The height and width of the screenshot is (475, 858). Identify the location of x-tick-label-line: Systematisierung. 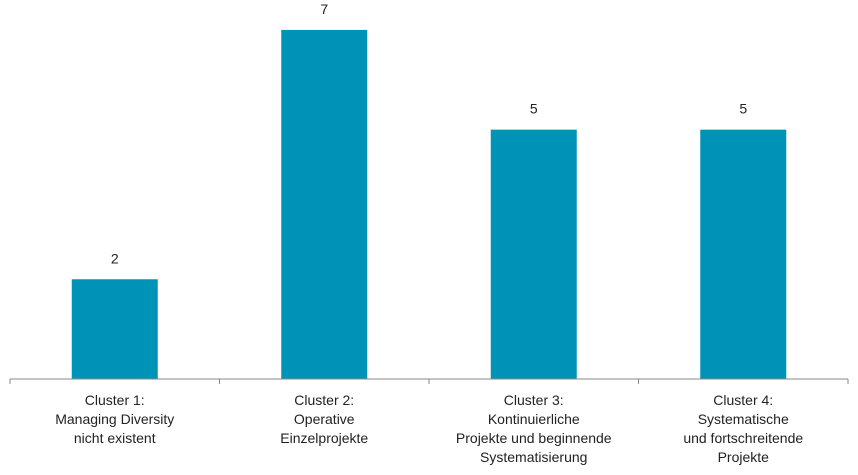
(533, 457).